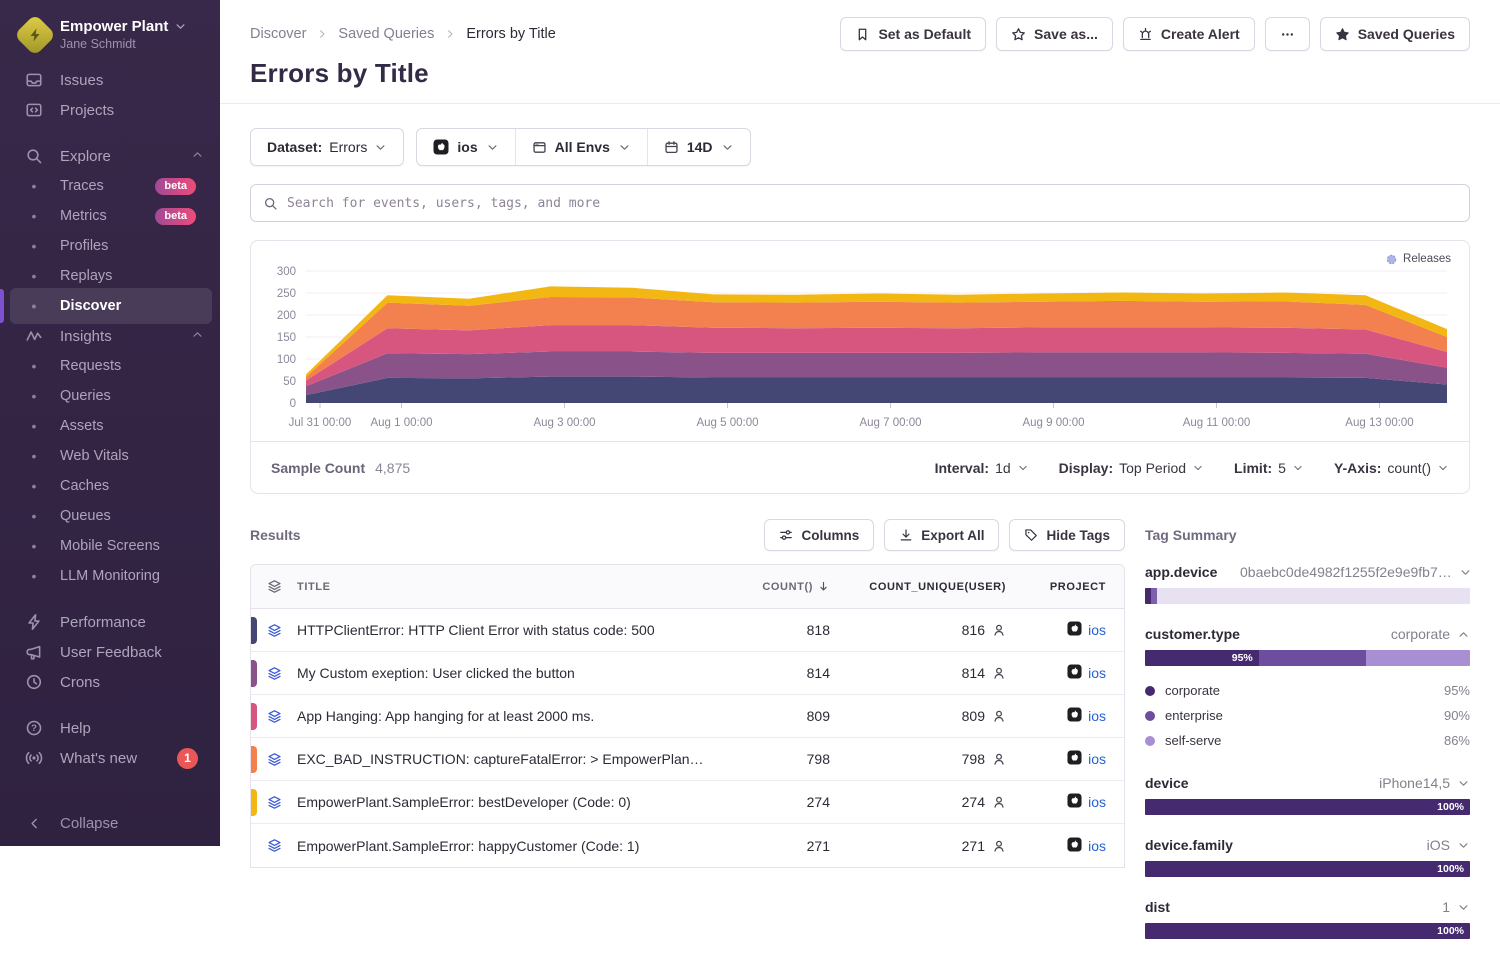 This screenshot has height=961, width=1500. Describe the element at coordinates (110, 396) in the screenshot. I see `sidebar-item-queries: • Queries` at that location.